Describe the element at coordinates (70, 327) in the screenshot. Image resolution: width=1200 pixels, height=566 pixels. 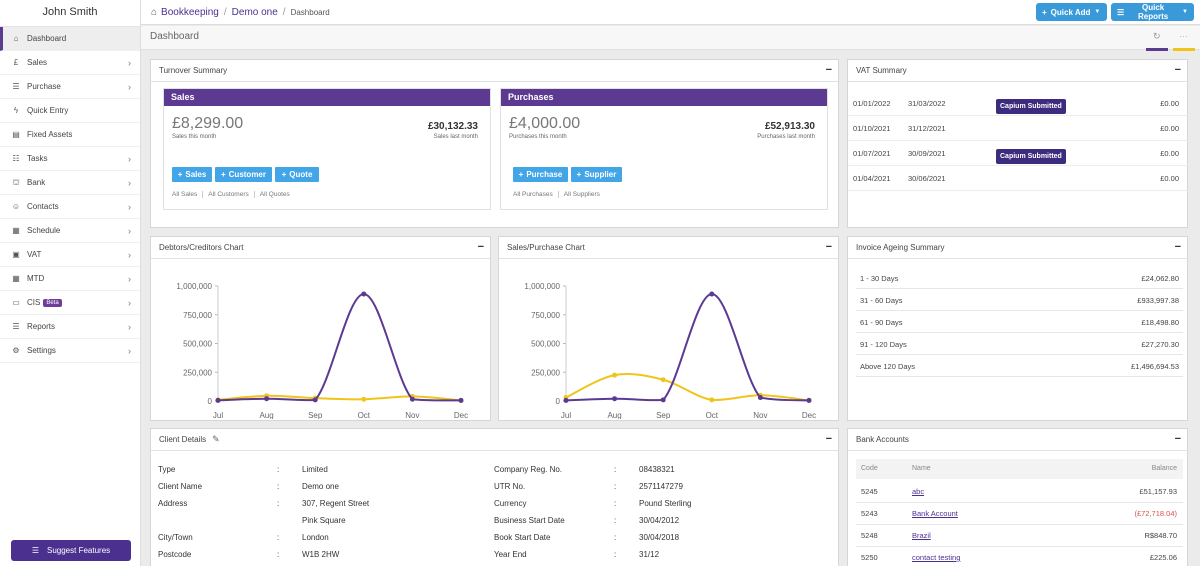
I see `sidebar-item-reports: ☰ Reports ›` at that location.